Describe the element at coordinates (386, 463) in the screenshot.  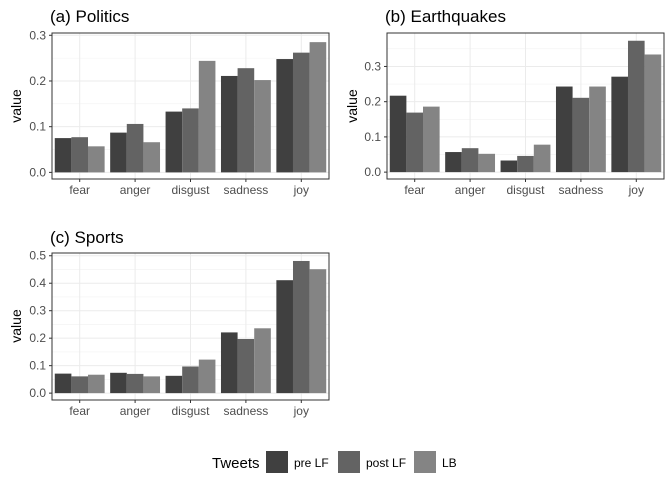
I see `legend-label-post-lf: post LF` at that location.